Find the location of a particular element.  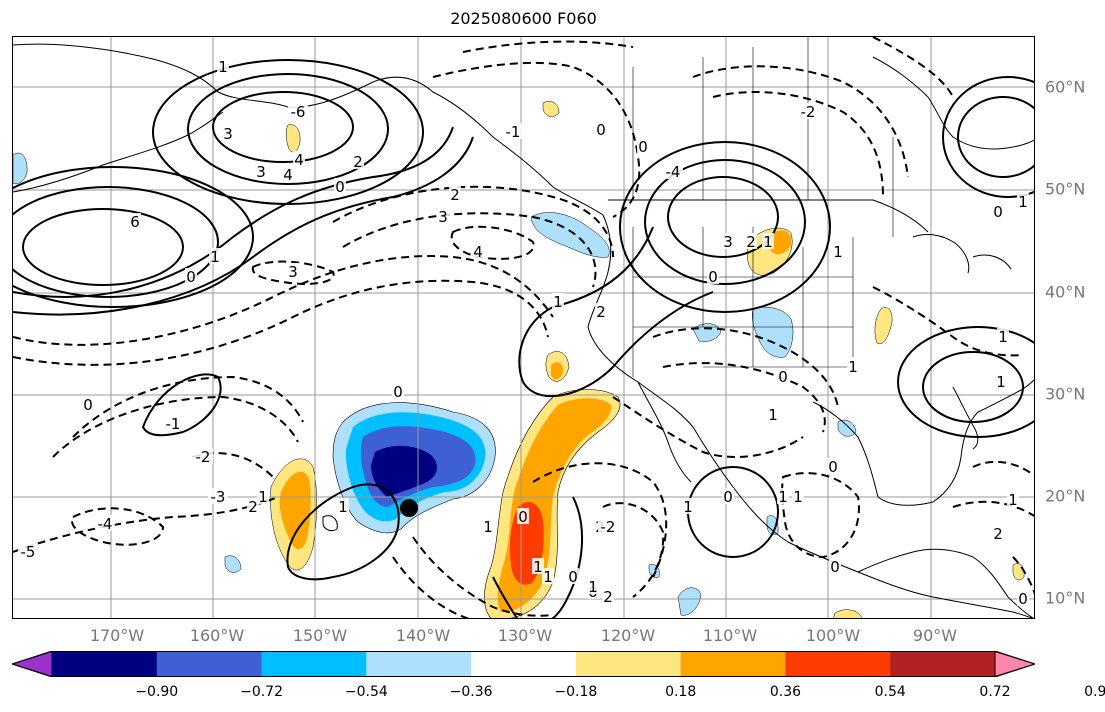

alaska-coast is located at coordinates (308, 129).